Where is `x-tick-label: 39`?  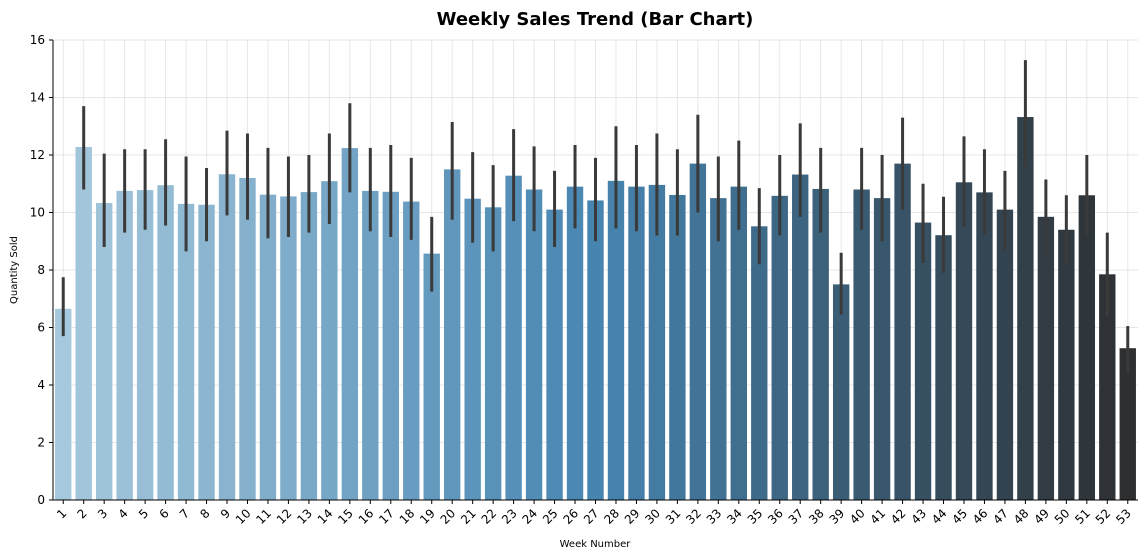 x-tick-label: 39 is located at coordinates (837, 516).